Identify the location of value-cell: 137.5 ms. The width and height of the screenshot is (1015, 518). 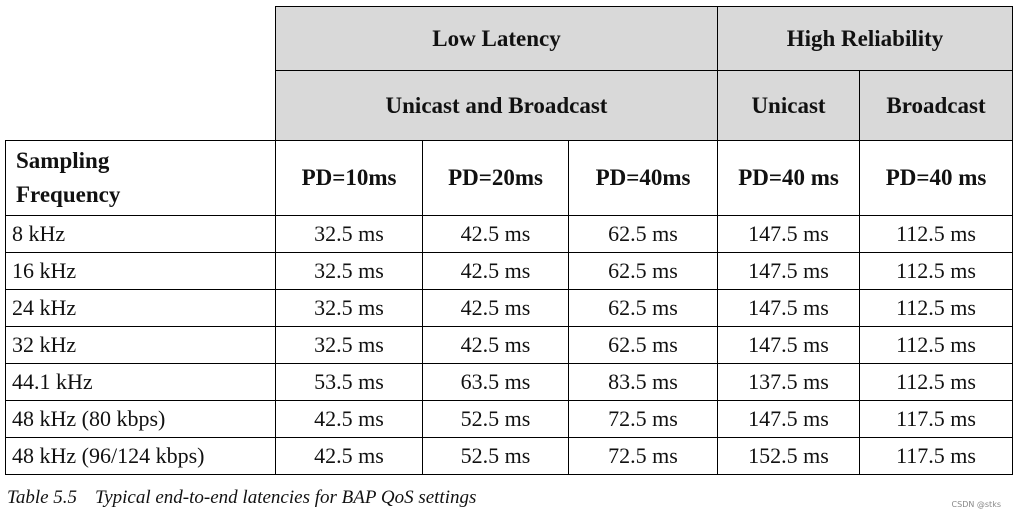
(788, 382).